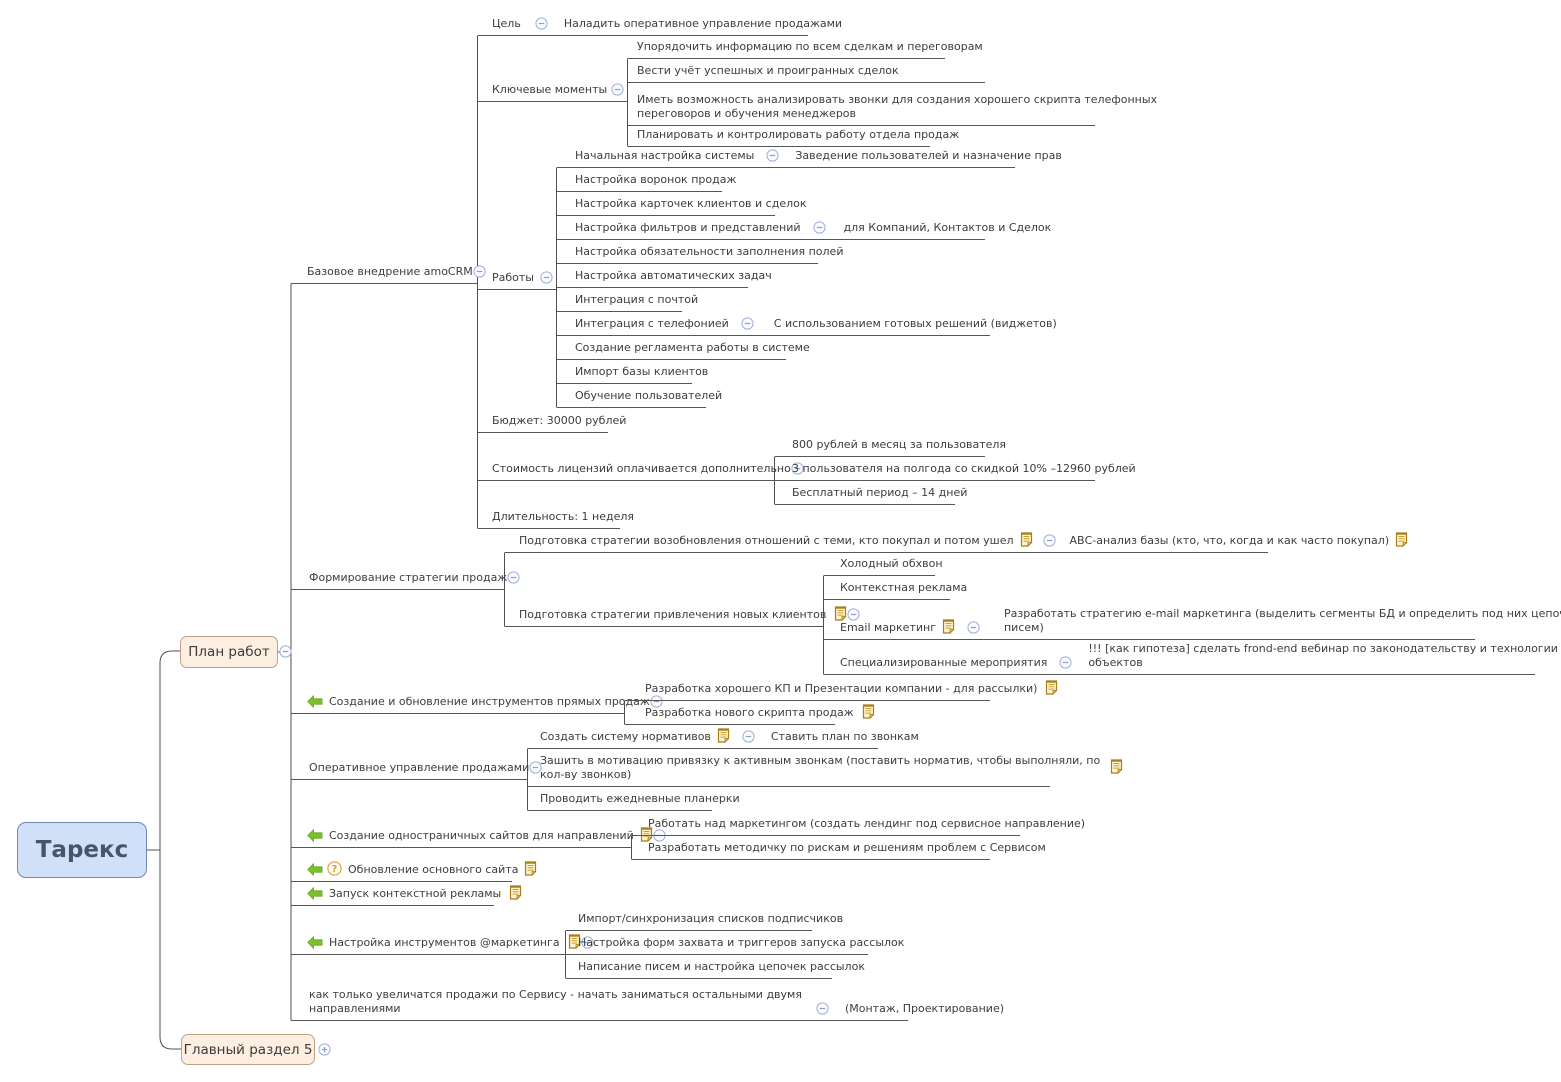 The height and width of the screenshot is (1082, 1561). I want to click on topic-d2-1: Холодный обхвон, so click(883, 565).